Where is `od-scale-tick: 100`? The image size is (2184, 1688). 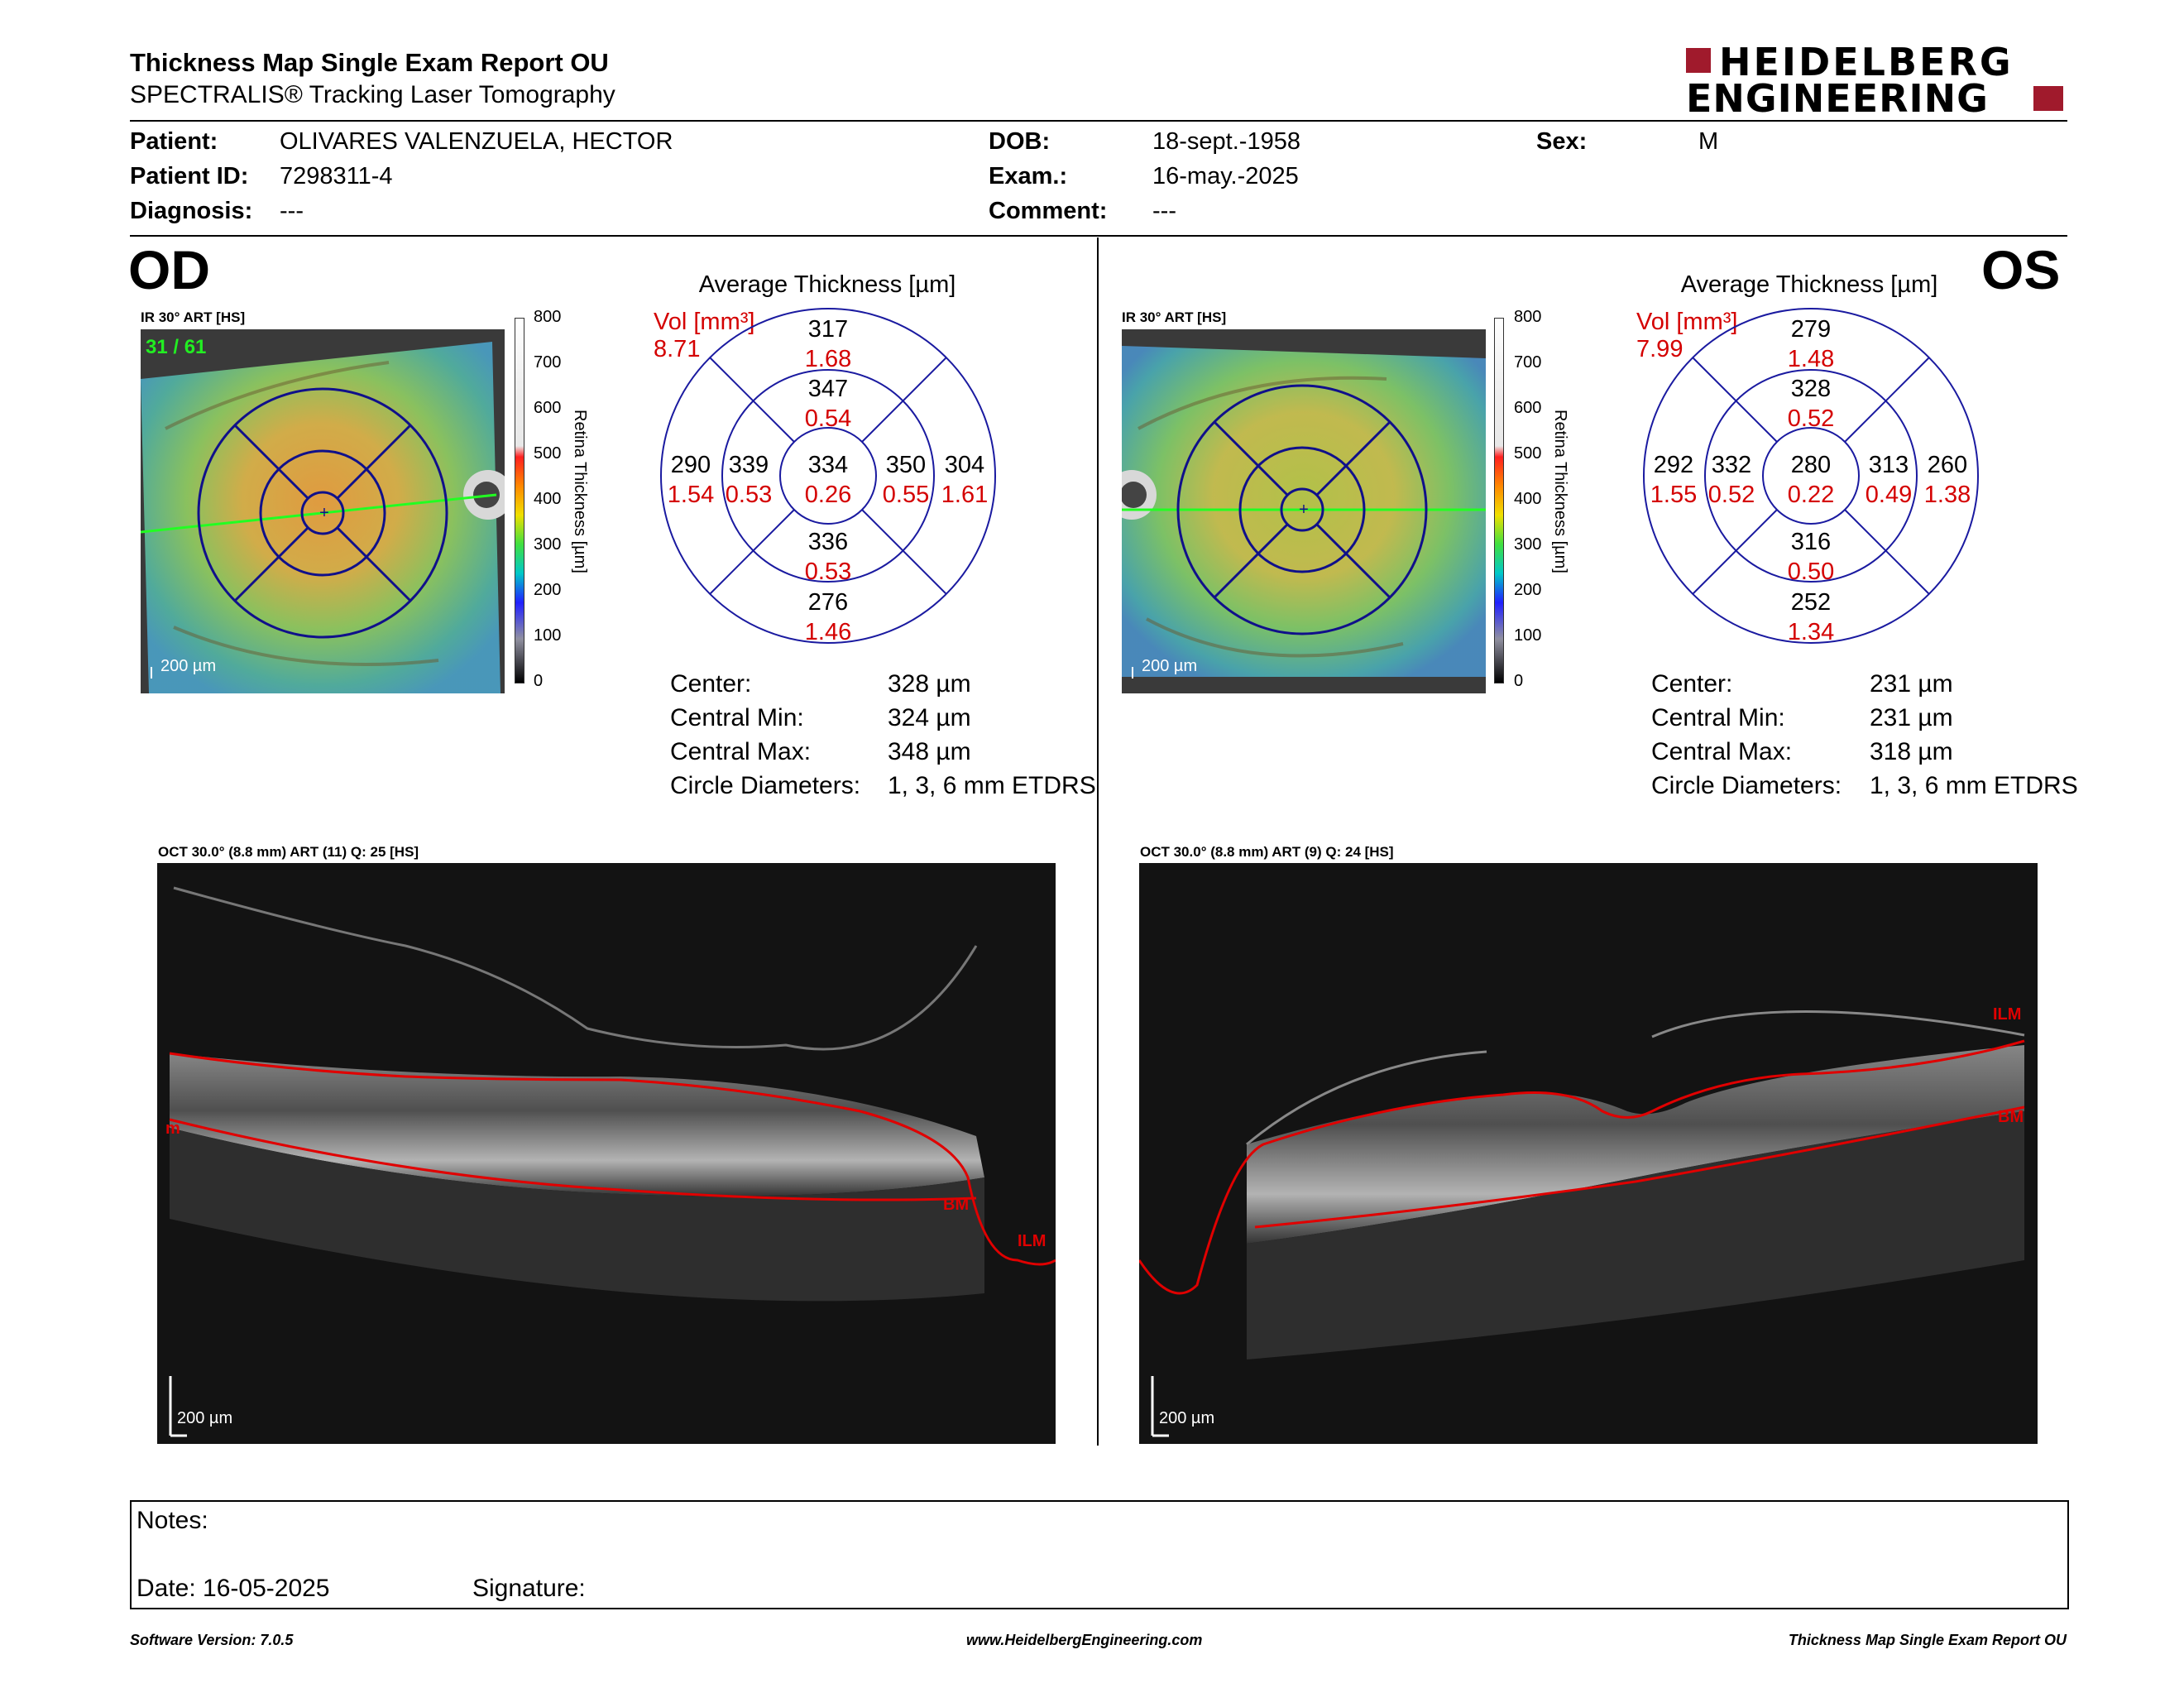 od-scale-tick: 100 is located at coordinates (548, 635).